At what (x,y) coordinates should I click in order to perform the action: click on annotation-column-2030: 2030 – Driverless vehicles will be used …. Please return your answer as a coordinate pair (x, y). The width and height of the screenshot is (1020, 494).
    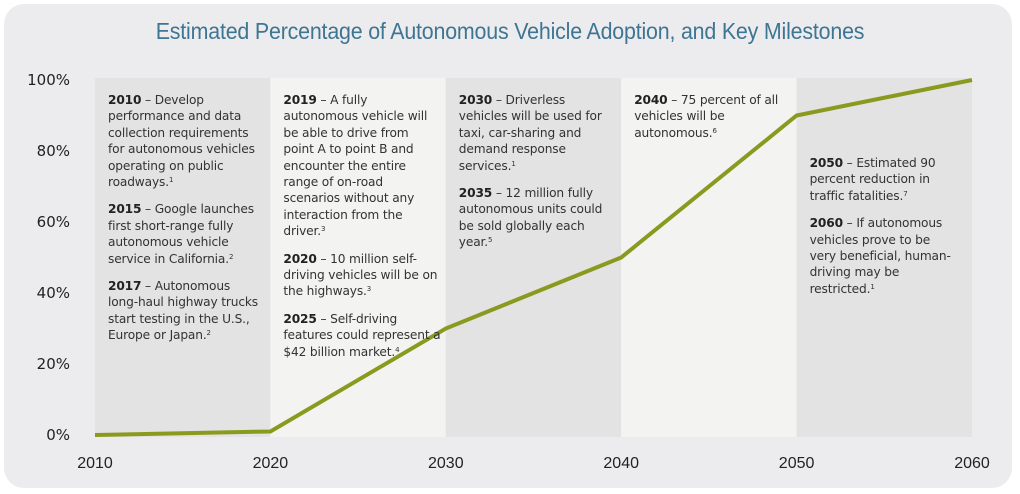
    Looking at the image, I should click on (535, 177).